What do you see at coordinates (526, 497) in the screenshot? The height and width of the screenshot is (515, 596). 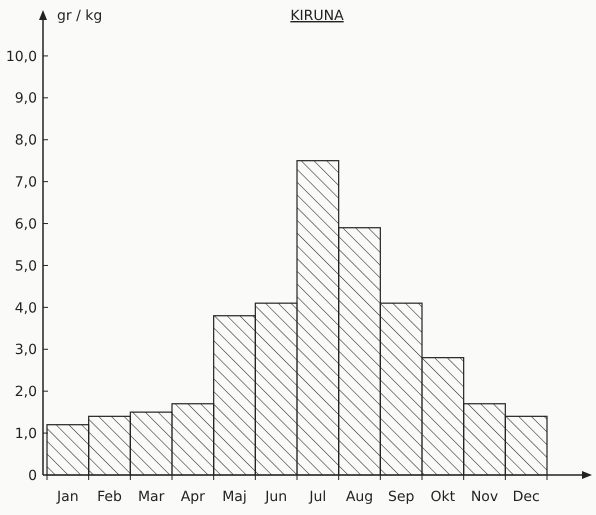 I see `x-tick-label: Dec` at bounding box center [526, 497].